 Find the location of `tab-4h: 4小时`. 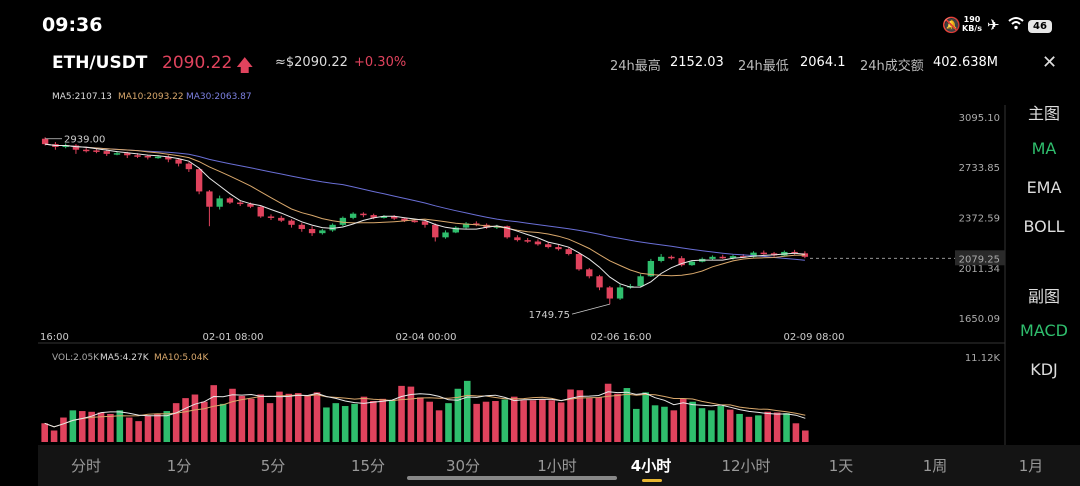

tab-4h: 4小时 is located at coordinates (651, 466).